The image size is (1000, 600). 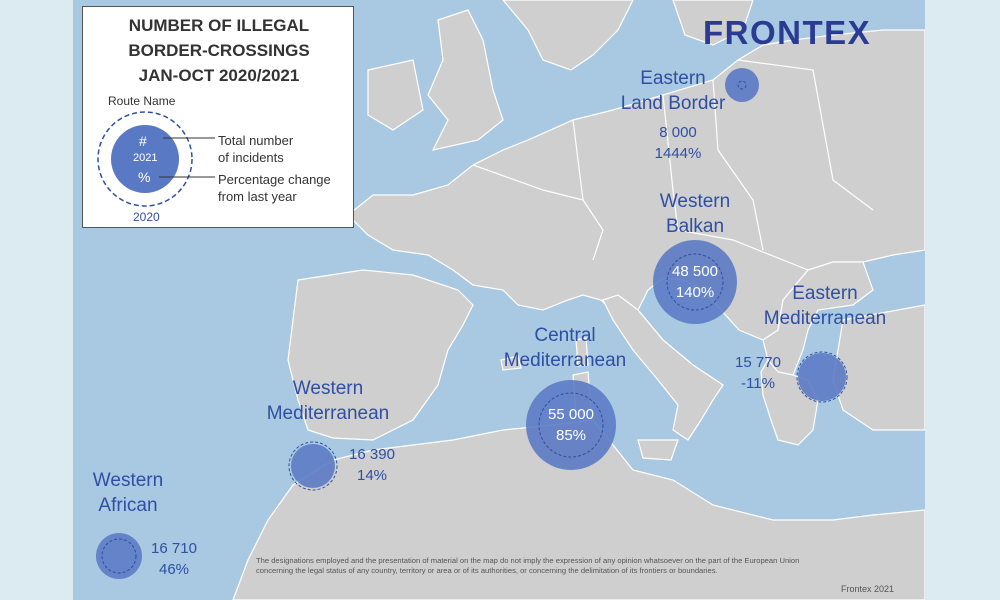 What do you see at coordinates (565, 335) in the screenshot?
I see `route-name-line: Central` at bounding box center [565, 335].